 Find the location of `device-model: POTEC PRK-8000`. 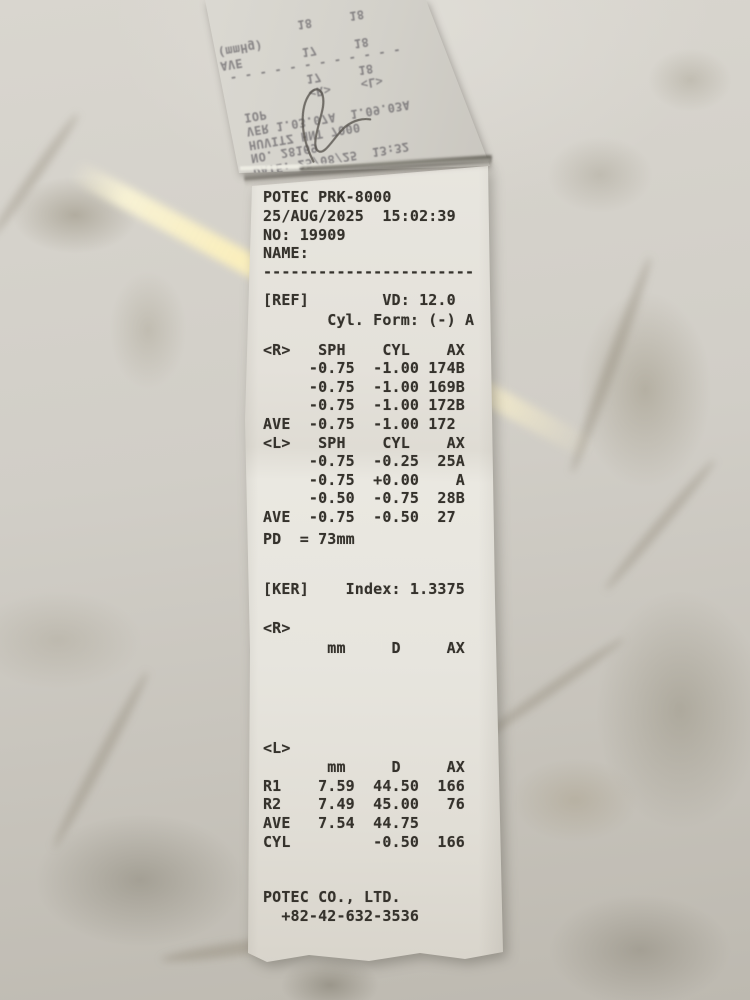

device-model: POTEC PRK-8000 is located at coordinates (327, 197).